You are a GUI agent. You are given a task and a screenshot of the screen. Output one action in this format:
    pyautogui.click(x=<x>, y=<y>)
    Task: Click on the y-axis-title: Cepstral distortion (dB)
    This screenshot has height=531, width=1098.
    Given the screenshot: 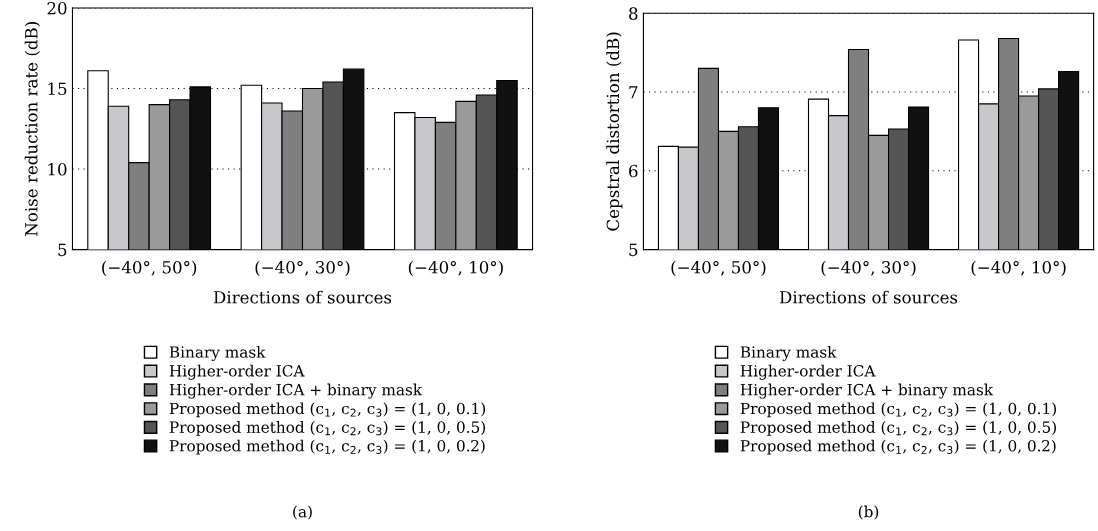 What is the action you would take?
    pyautogui.click(x=614, y=131)
    